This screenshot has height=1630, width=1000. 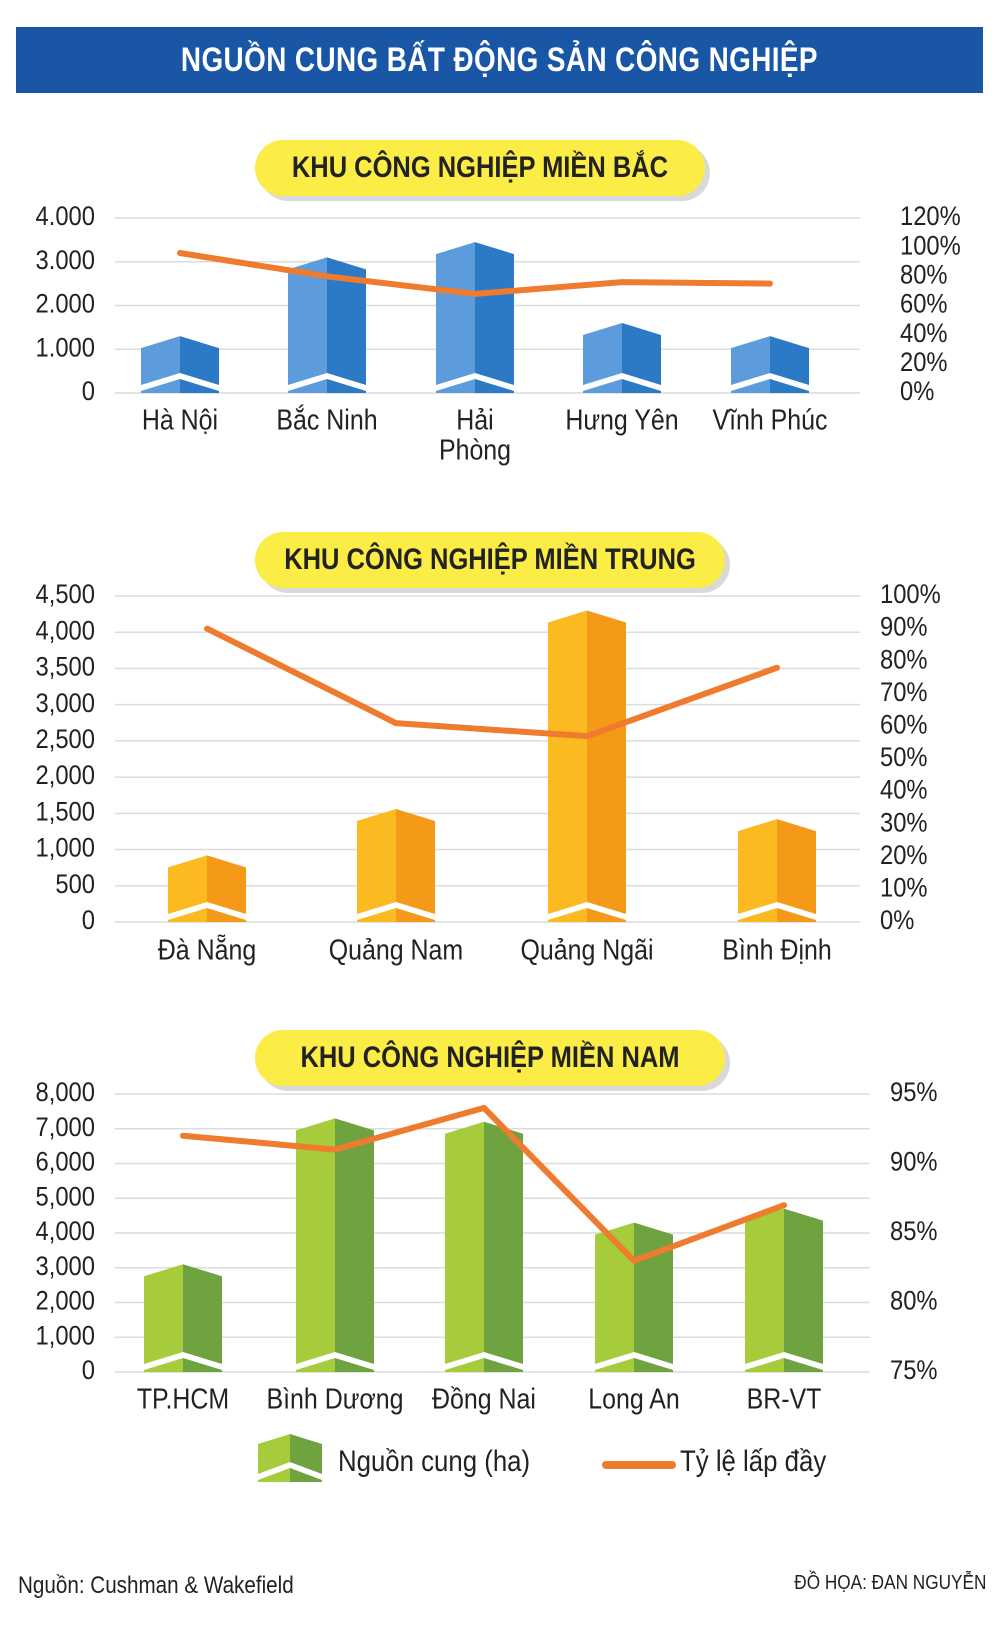 What do you see at coordinates (65, 1093) in the screenshot?
I see `y-tick-label: 8,000` at bounding box center [65, 1093].